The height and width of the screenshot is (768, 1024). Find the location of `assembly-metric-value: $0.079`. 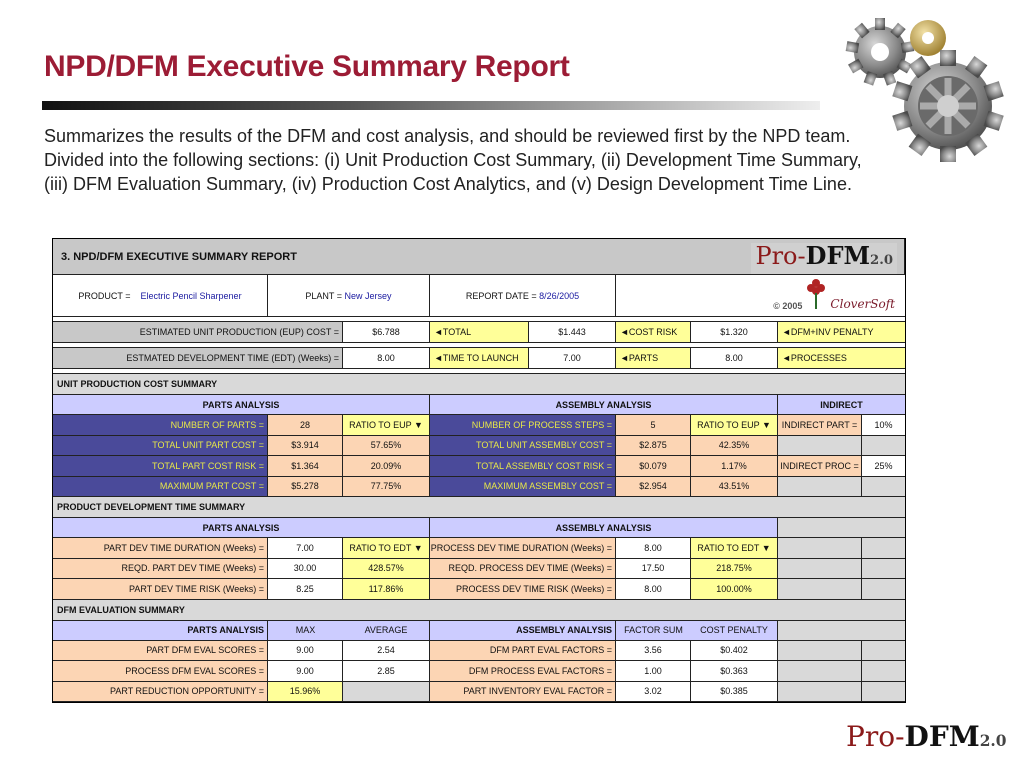

assembly-metric-value: $0.079 is located at coordinates (653, 466).